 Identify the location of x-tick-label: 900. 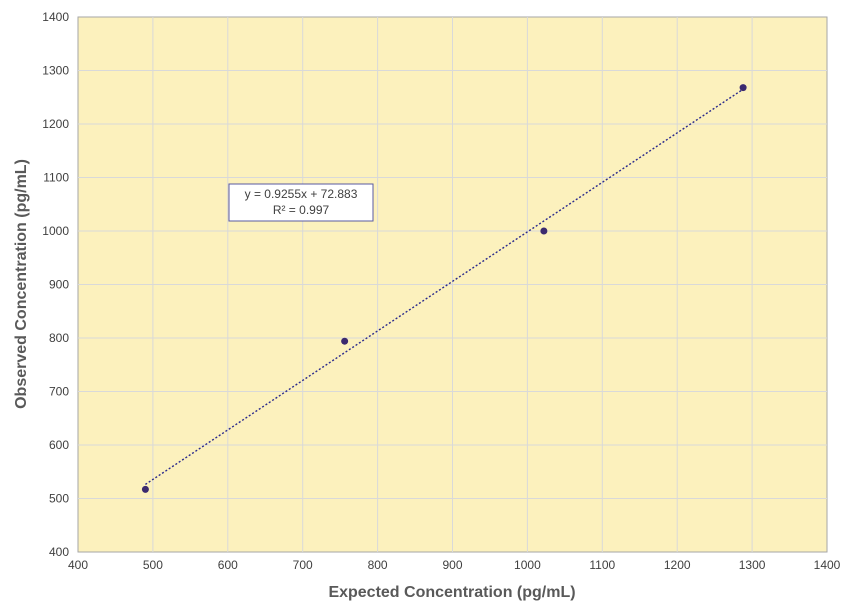
(452, 565).